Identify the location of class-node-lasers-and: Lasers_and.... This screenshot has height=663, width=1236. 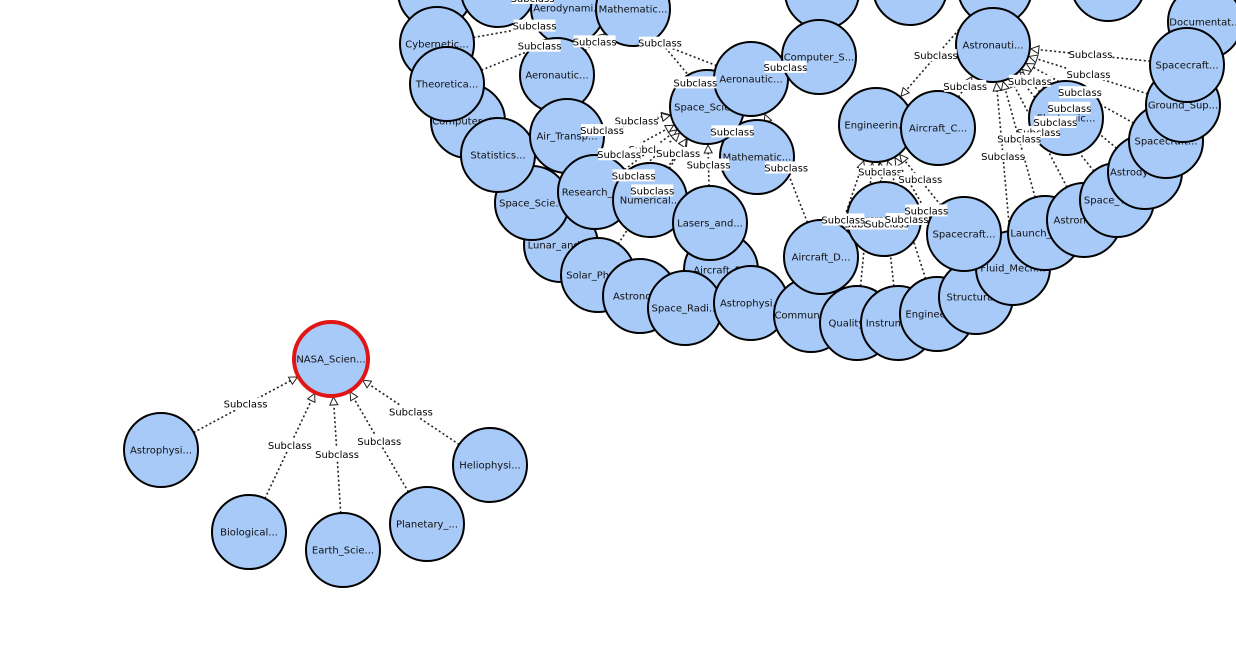
(710, 223).